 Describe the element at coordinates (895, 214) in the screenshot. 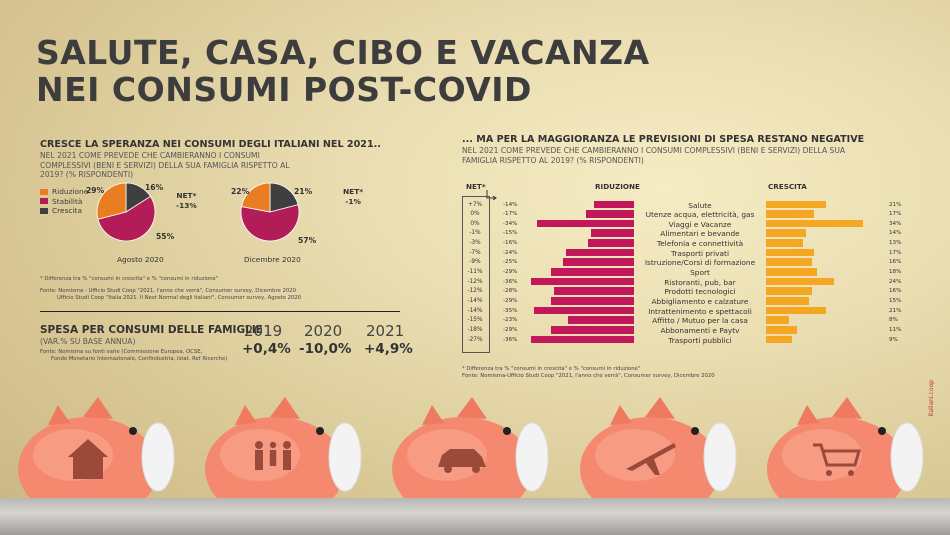

I see `crescita-value-label: 17%` at that location.